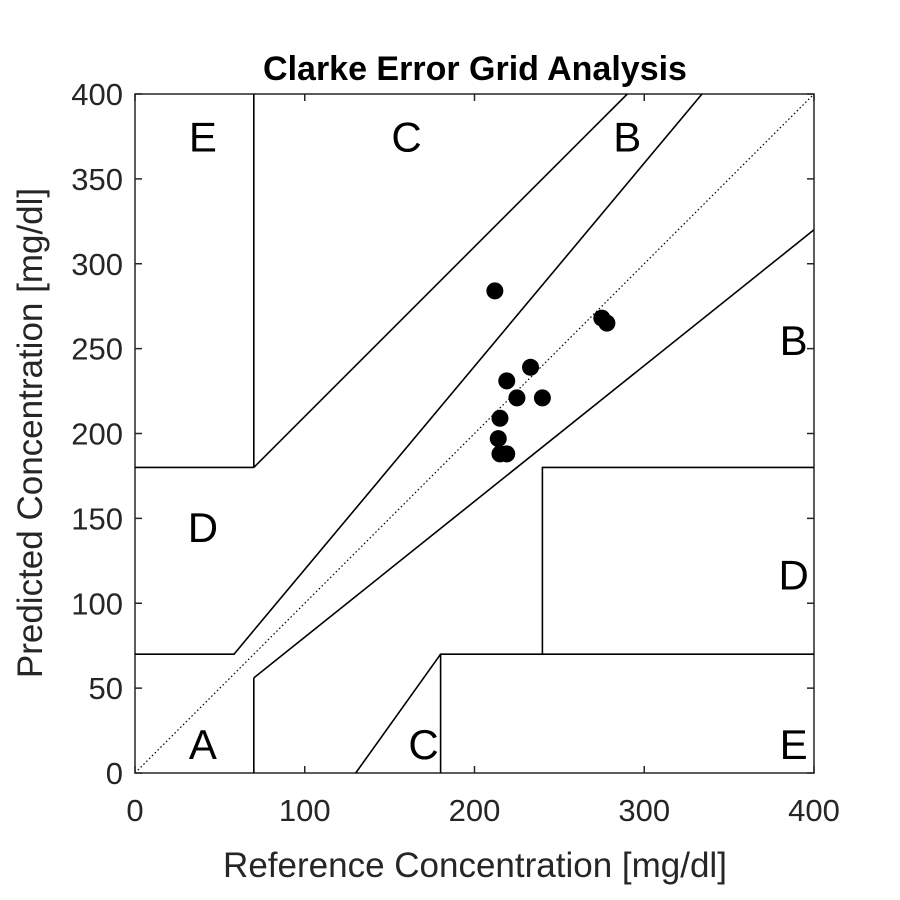  Describe the element at coordinates (195, 642) in the screenshot. I see `a-upper-horizontal` at that location.